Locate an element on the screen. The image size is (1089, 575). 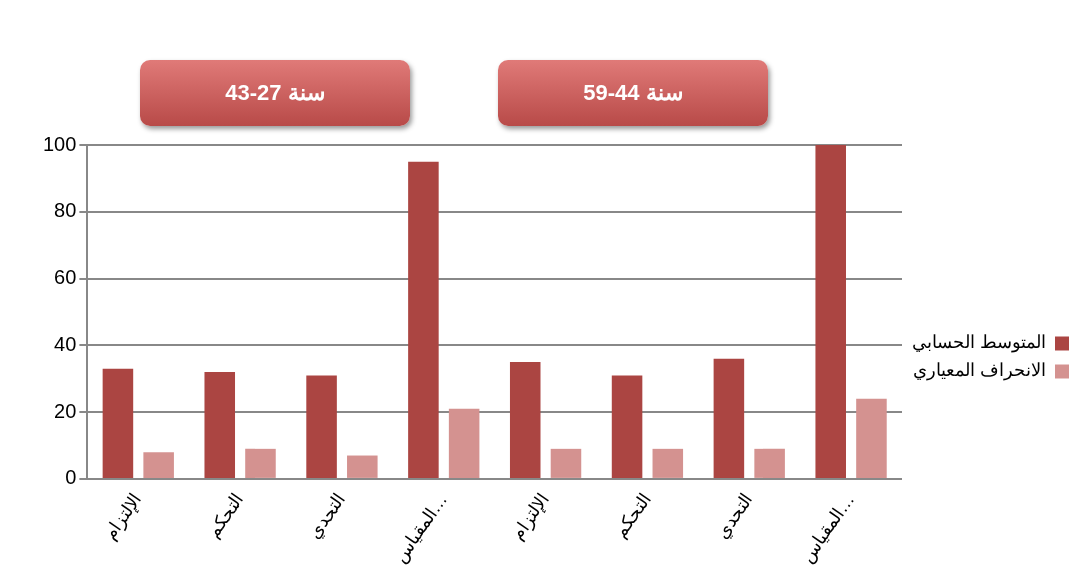
y-tick-label: 20 is located at coordinates (65, 410).